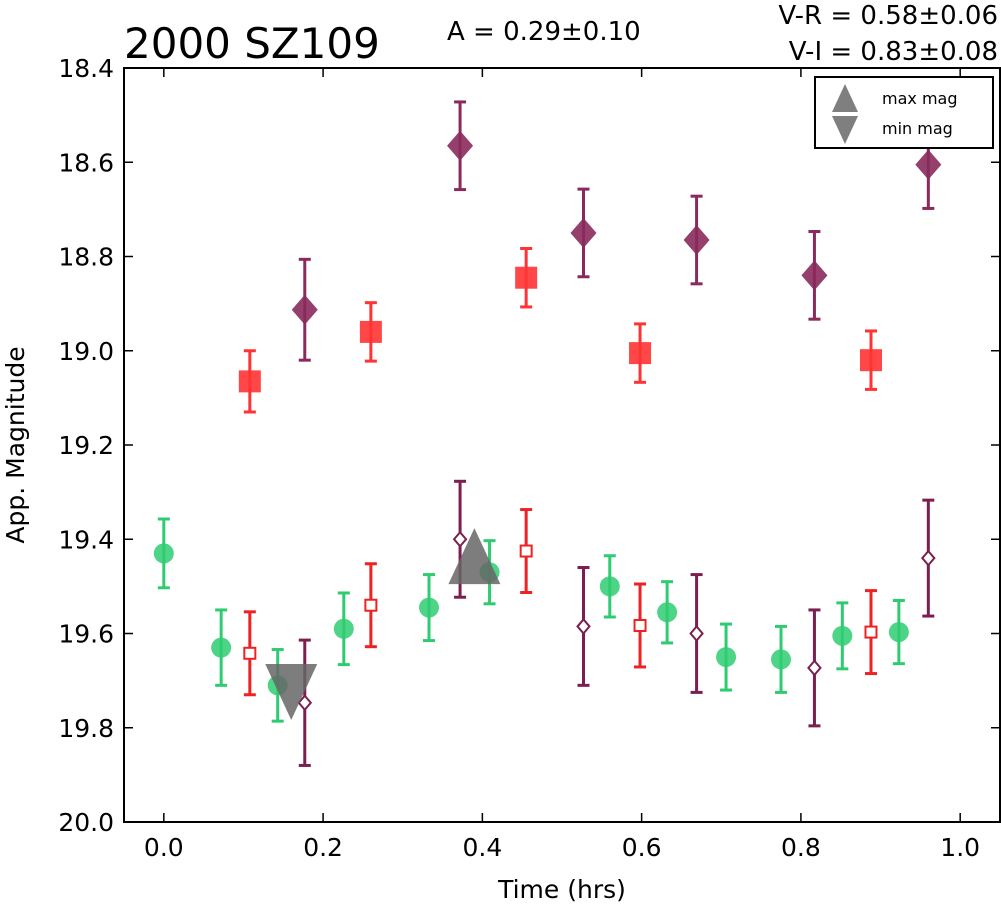 The width and height of the screenshot is (1001, 904). What do you see at coordinates (86, 68) in the screenshot?
I see `y-tick-label: 18.4` at bounding box center [86, 68].